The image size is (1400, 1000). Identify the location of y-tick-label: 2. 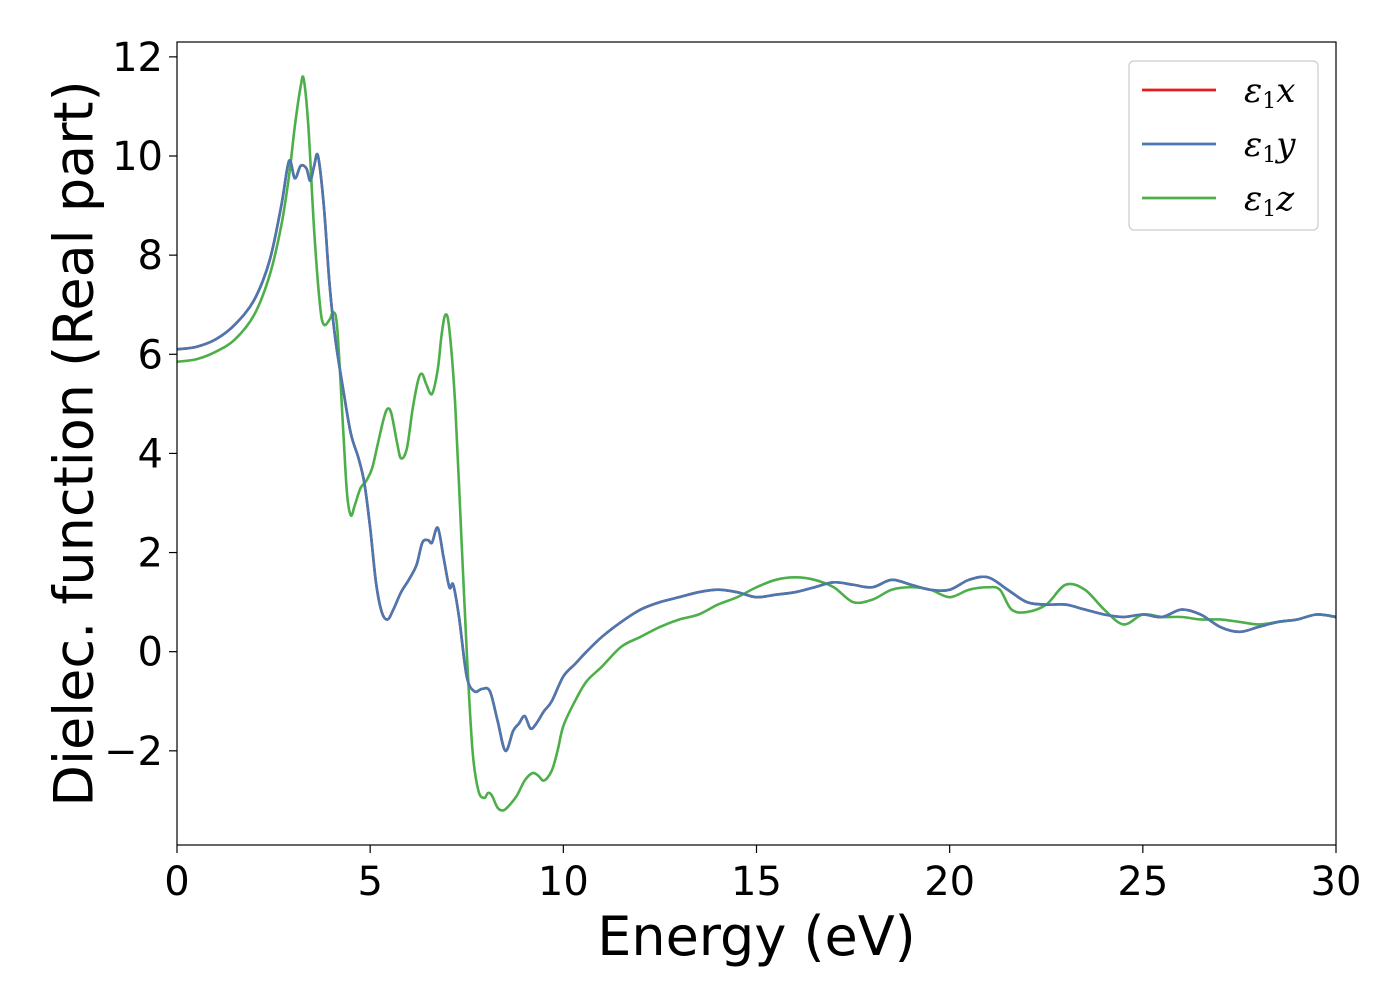
(150, 554).